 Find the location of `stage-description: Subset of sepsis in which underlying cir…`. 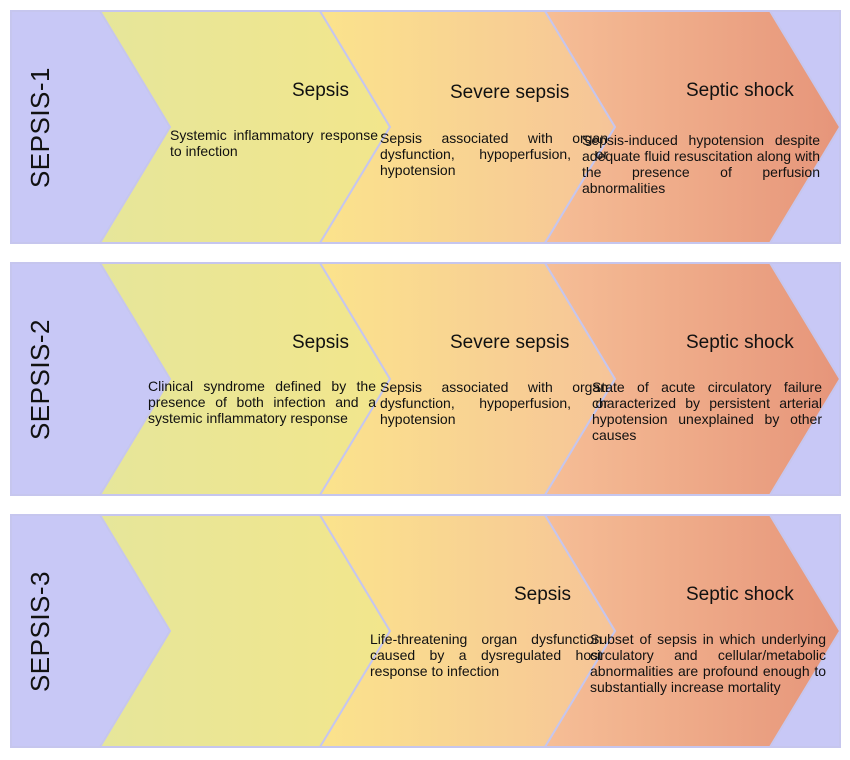

stage-description: Subset of sepsis in which underlying cir… is located at coordinates (708, 663).